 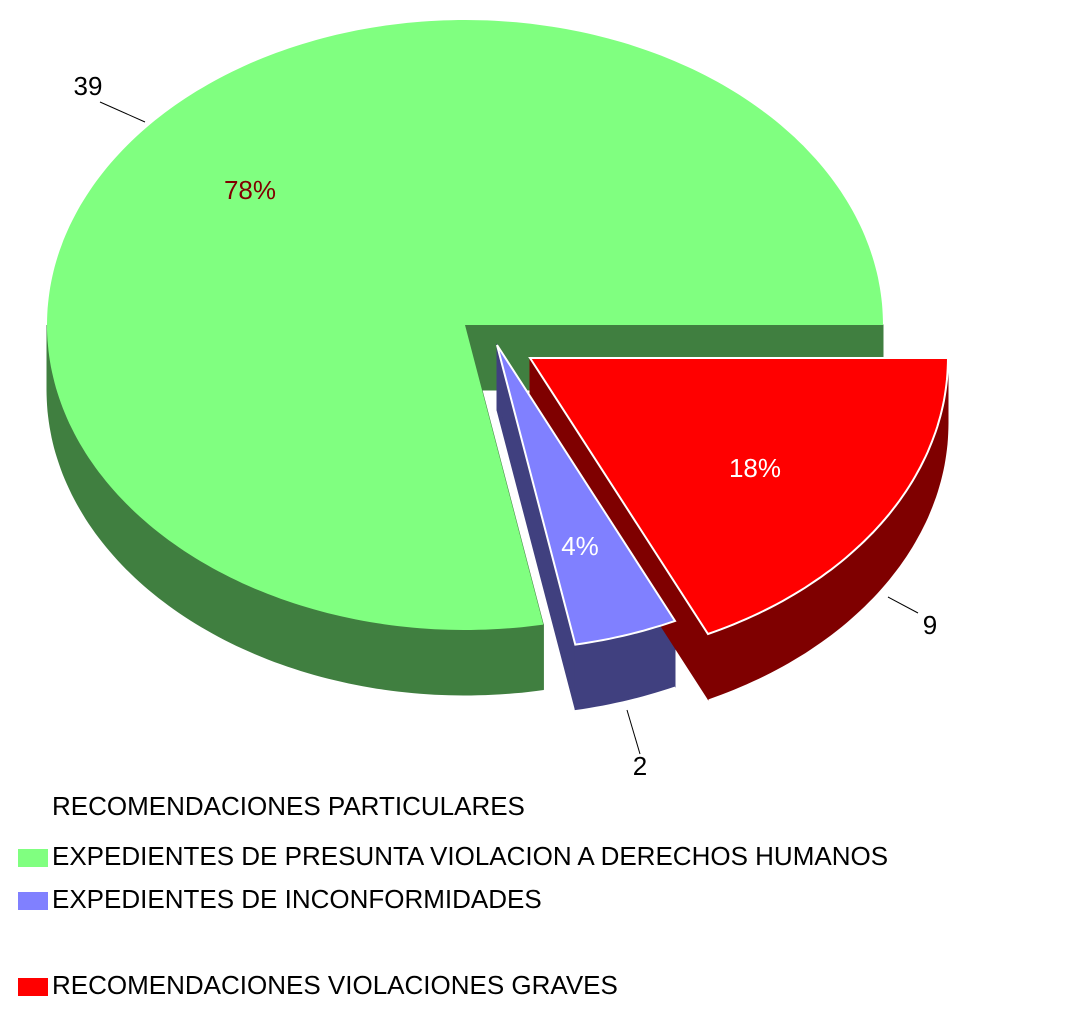 What do you see at coordinates (755, 468) in the screenshot?
I see `percent-label: 18%` at bounding box center [755, 468].